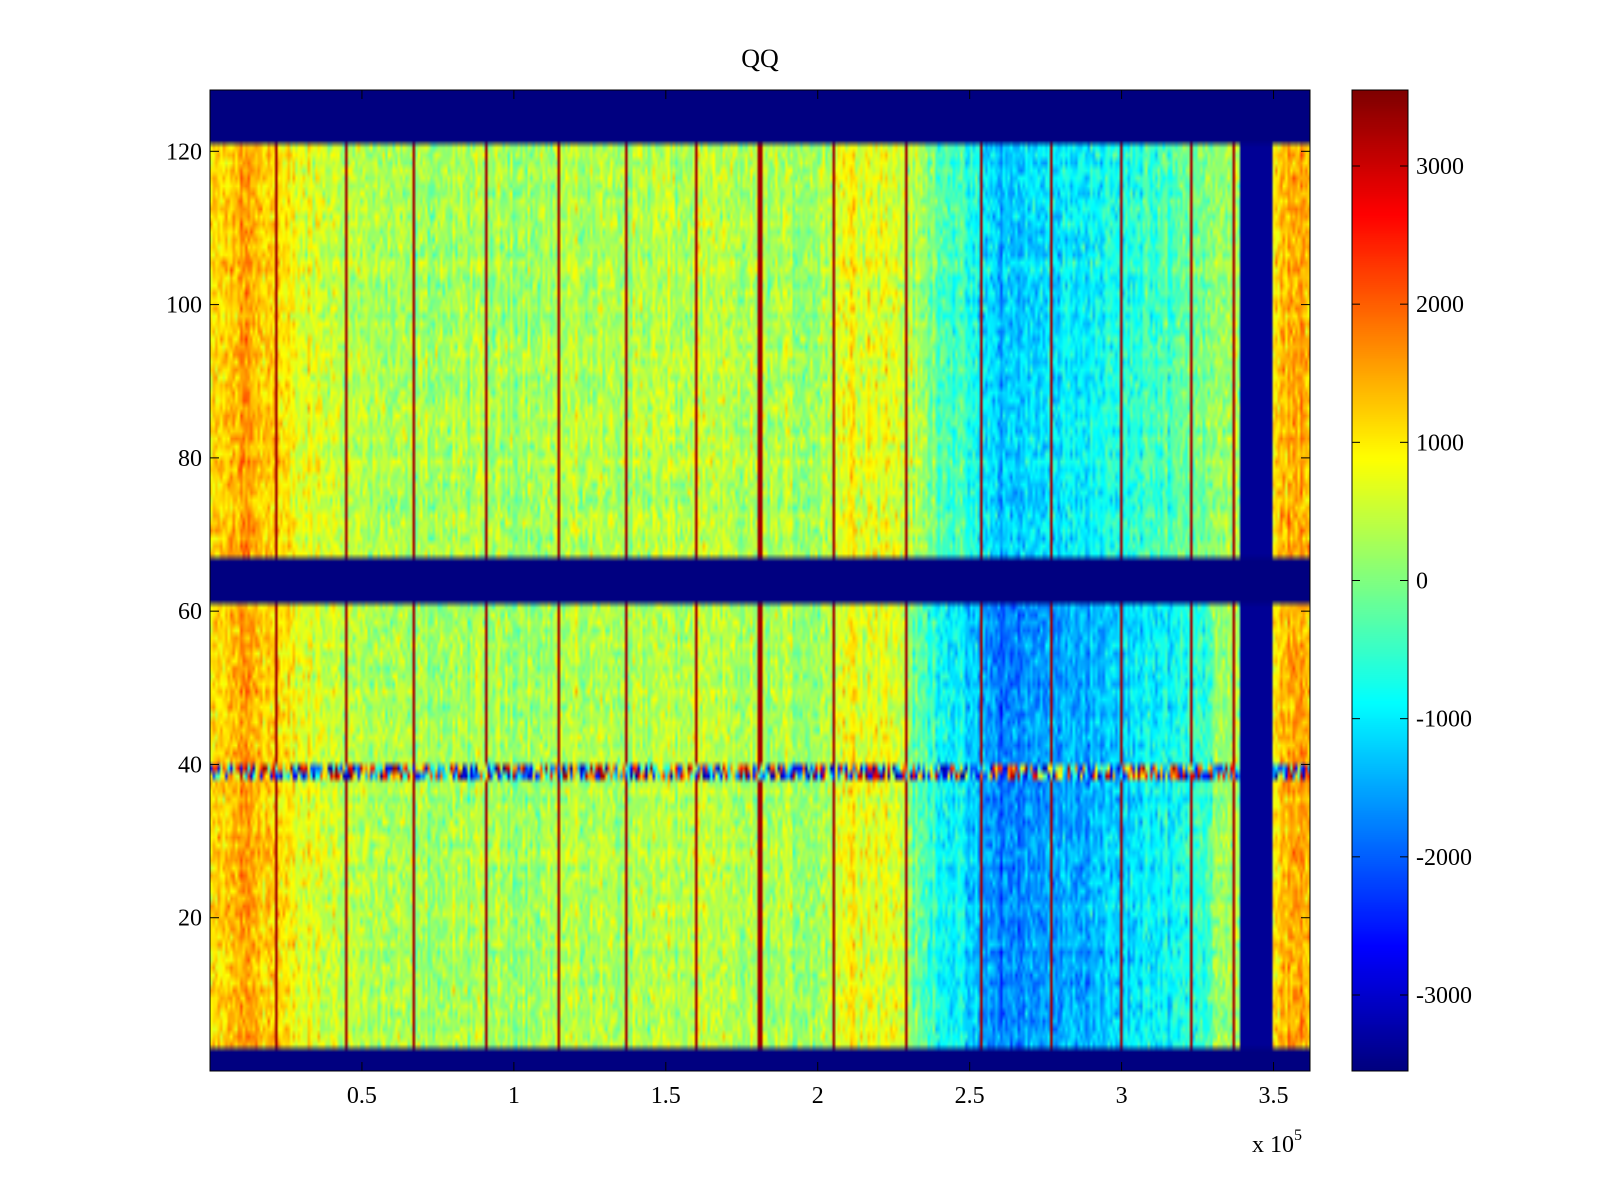 Image resolution: width=1600 pixels, height=1200 pixels. Describe the element at coordinates (184, 152) in the screenshot. I see `y-tick-label: 120` at that location.